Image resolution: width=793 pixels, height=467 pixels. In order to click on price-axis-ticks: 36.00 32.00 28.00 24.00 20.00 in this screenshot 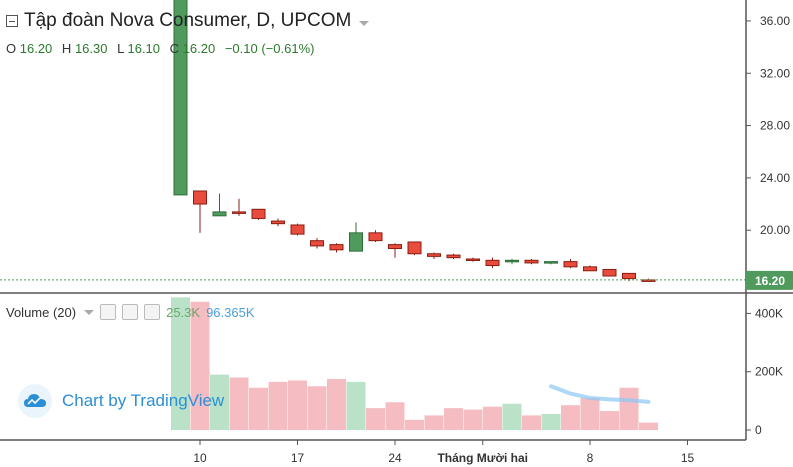, I will do `click(768, 125)`.